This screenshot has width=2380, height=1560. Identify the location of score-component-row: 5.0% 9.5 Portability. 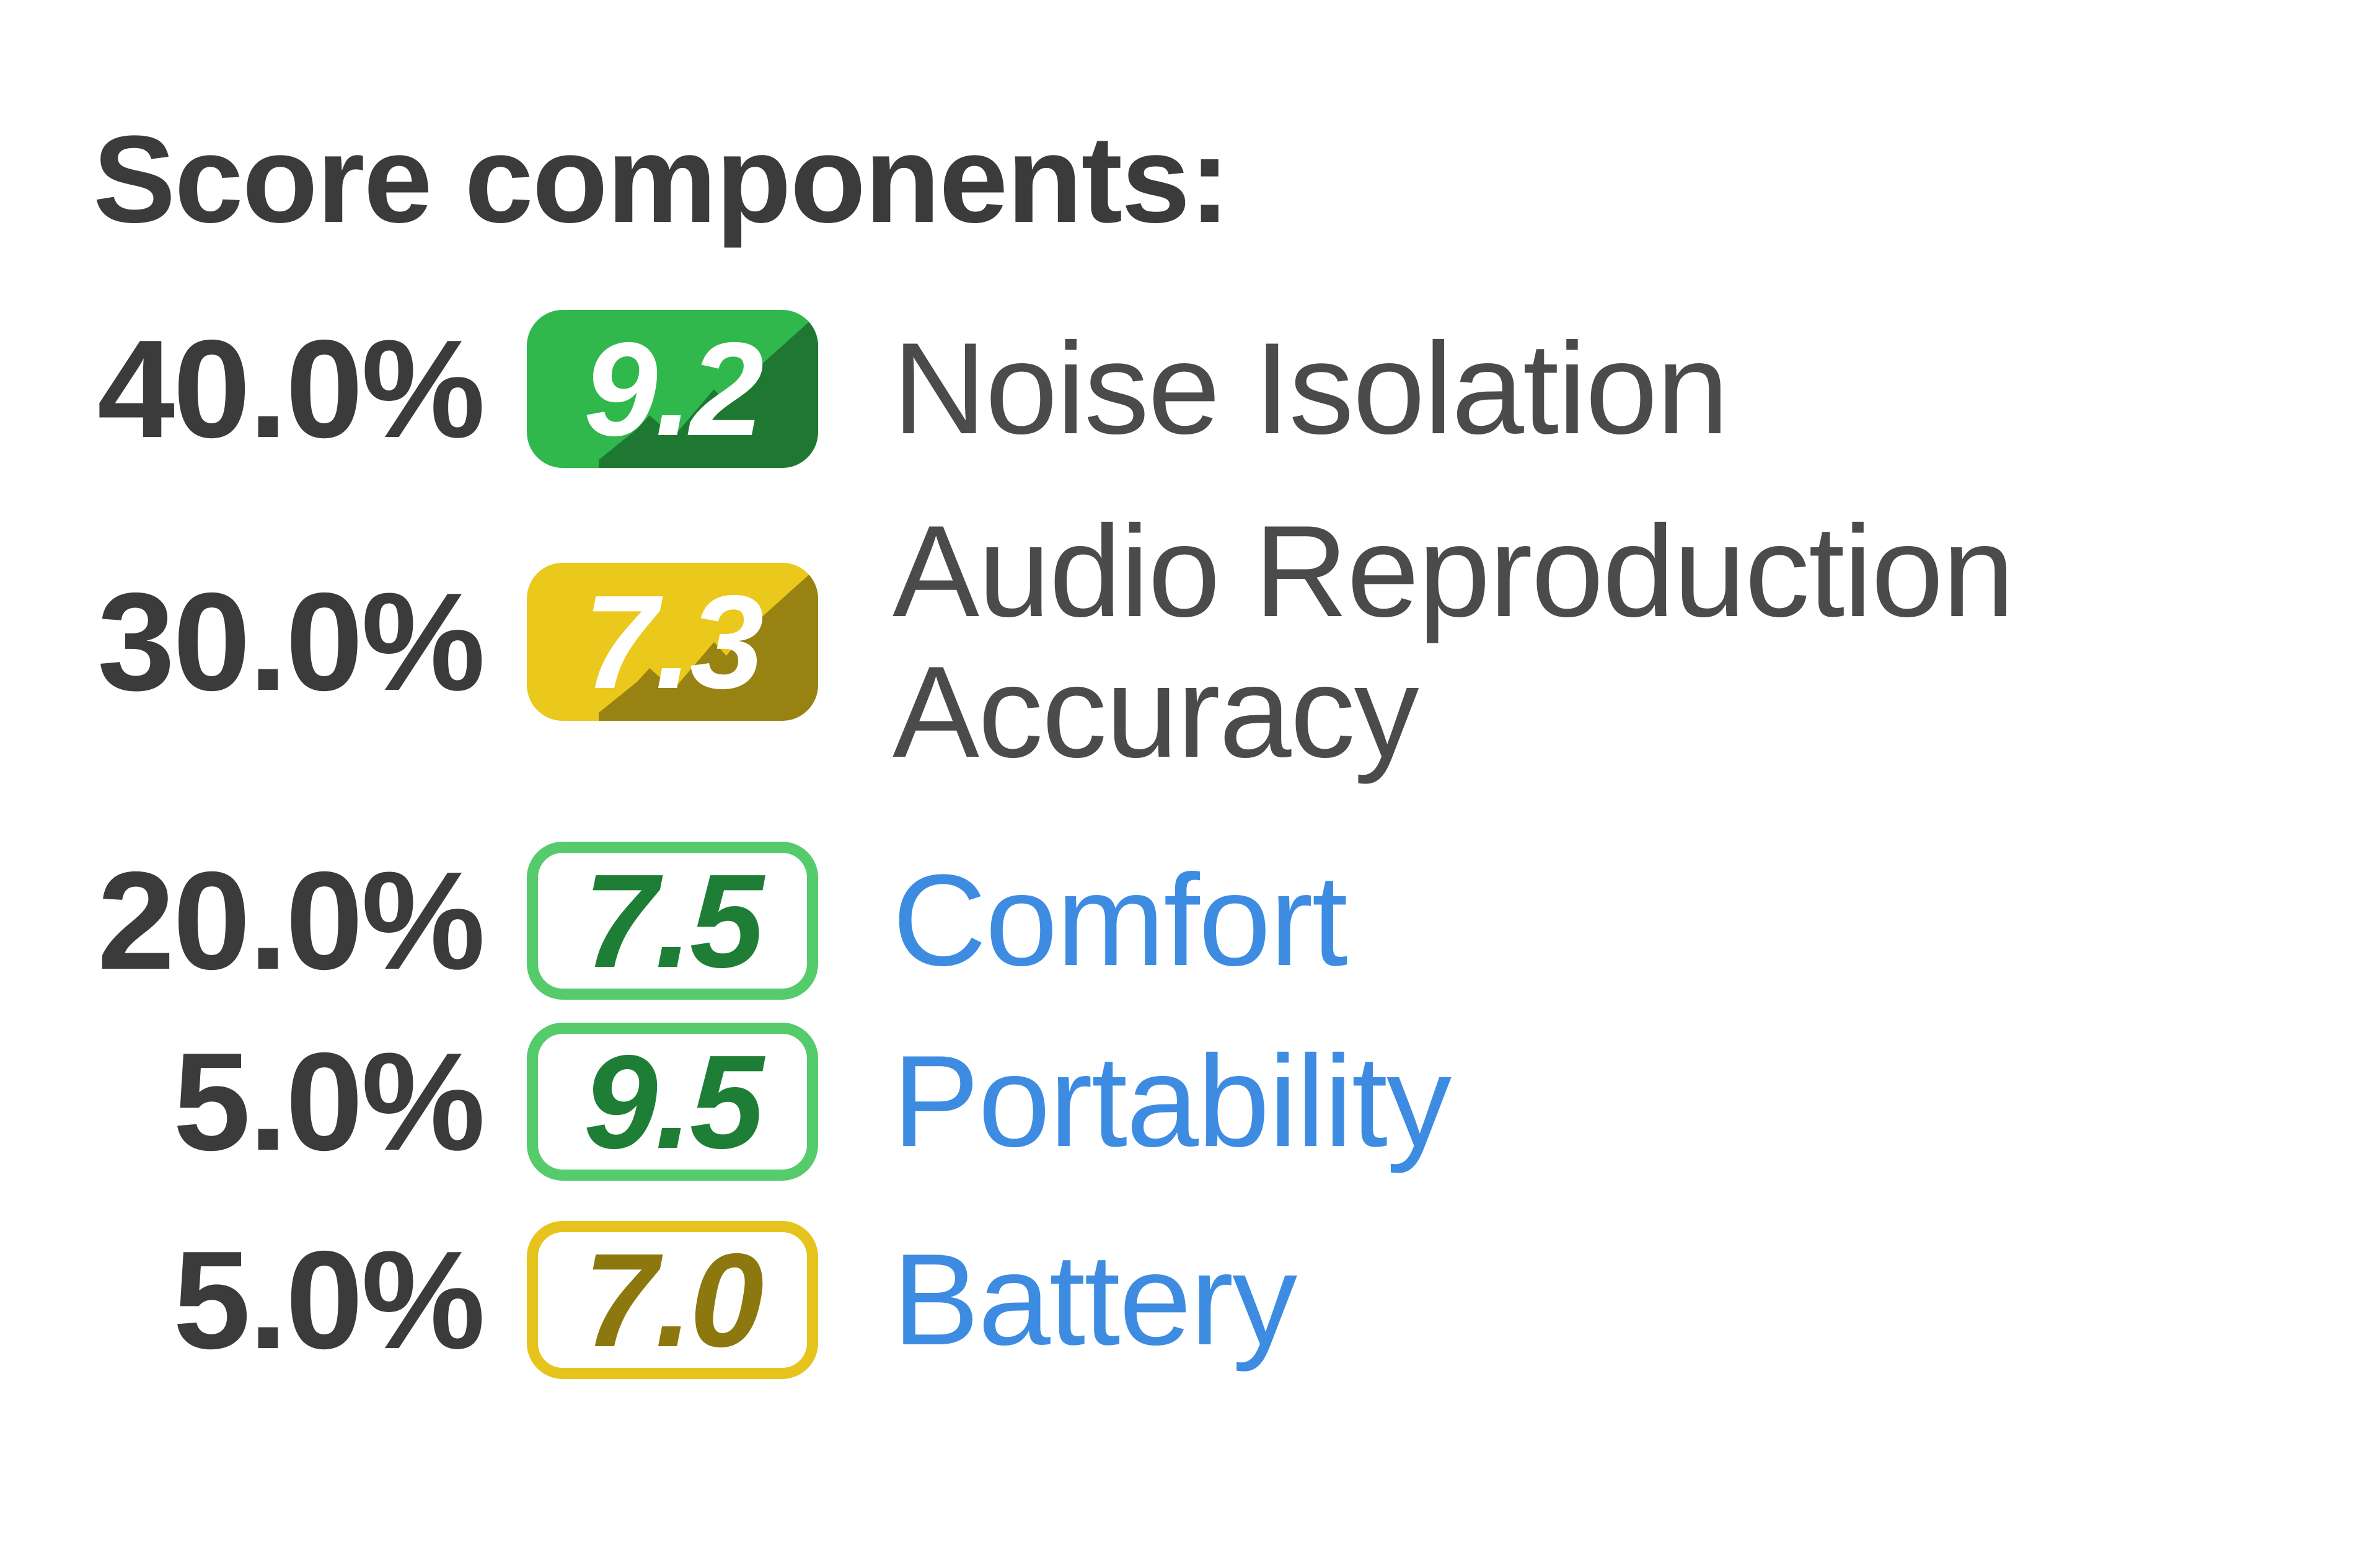
(1221, 1102).